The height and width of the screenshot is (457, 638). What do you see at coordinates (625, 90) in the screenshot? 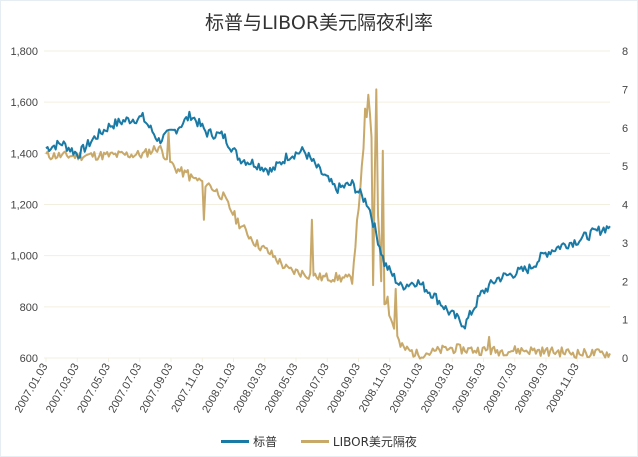
I see `y-right-tick-label: 7` at bounding box center [625, 90].